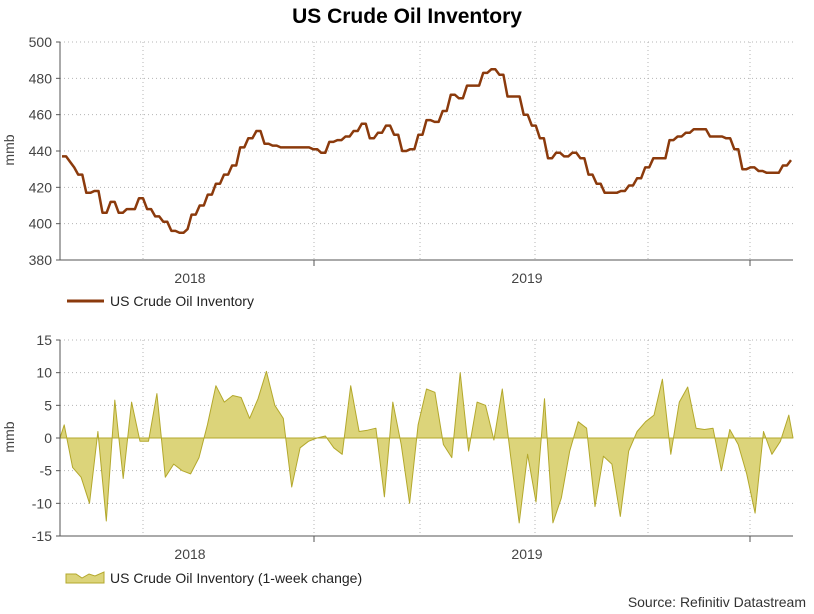 This screenshot has height=614, width=814. I want to click on change-y-tick-label: 15, so click(44, 340).